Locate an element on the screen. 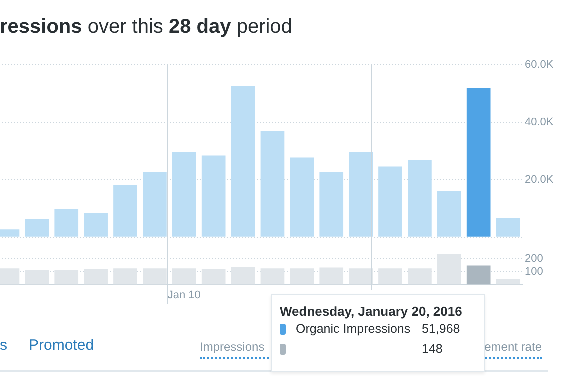 The height and width of the screenshot is (387, 573). text: s is located at coordinates (4, 345).